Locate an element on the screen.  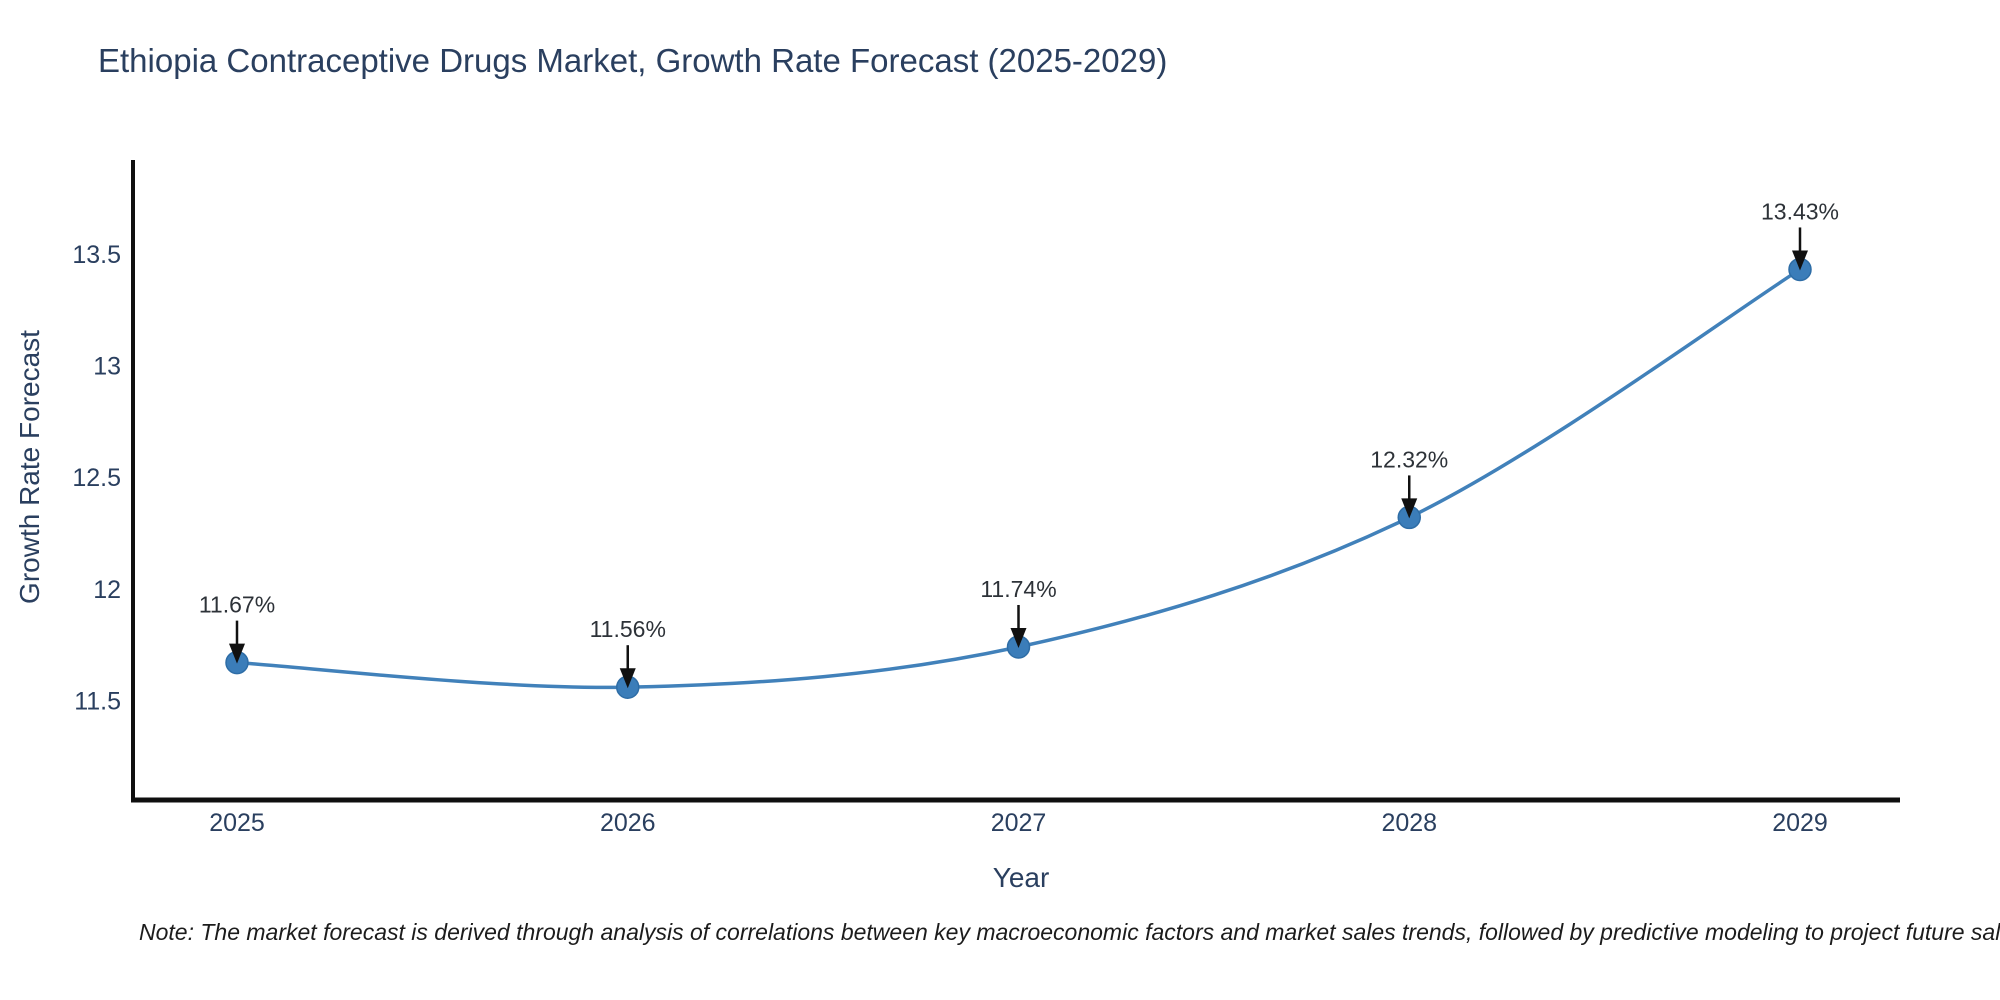
x-tick-label: 2029 is located at coordinates (1800, 823).